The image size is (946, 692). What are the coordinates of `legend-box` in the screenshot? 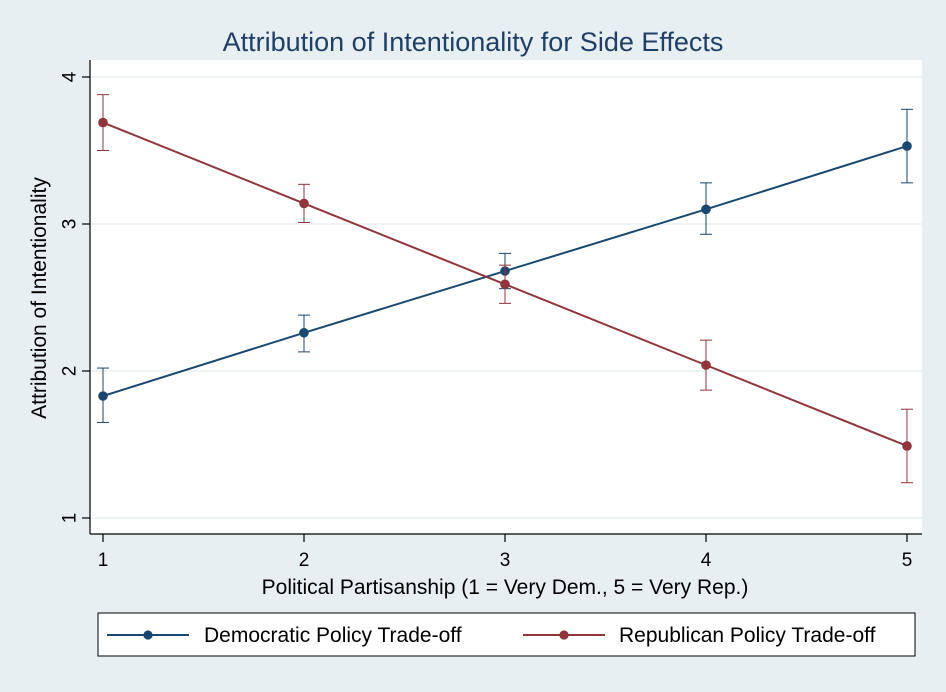 It's located at (506, 634).